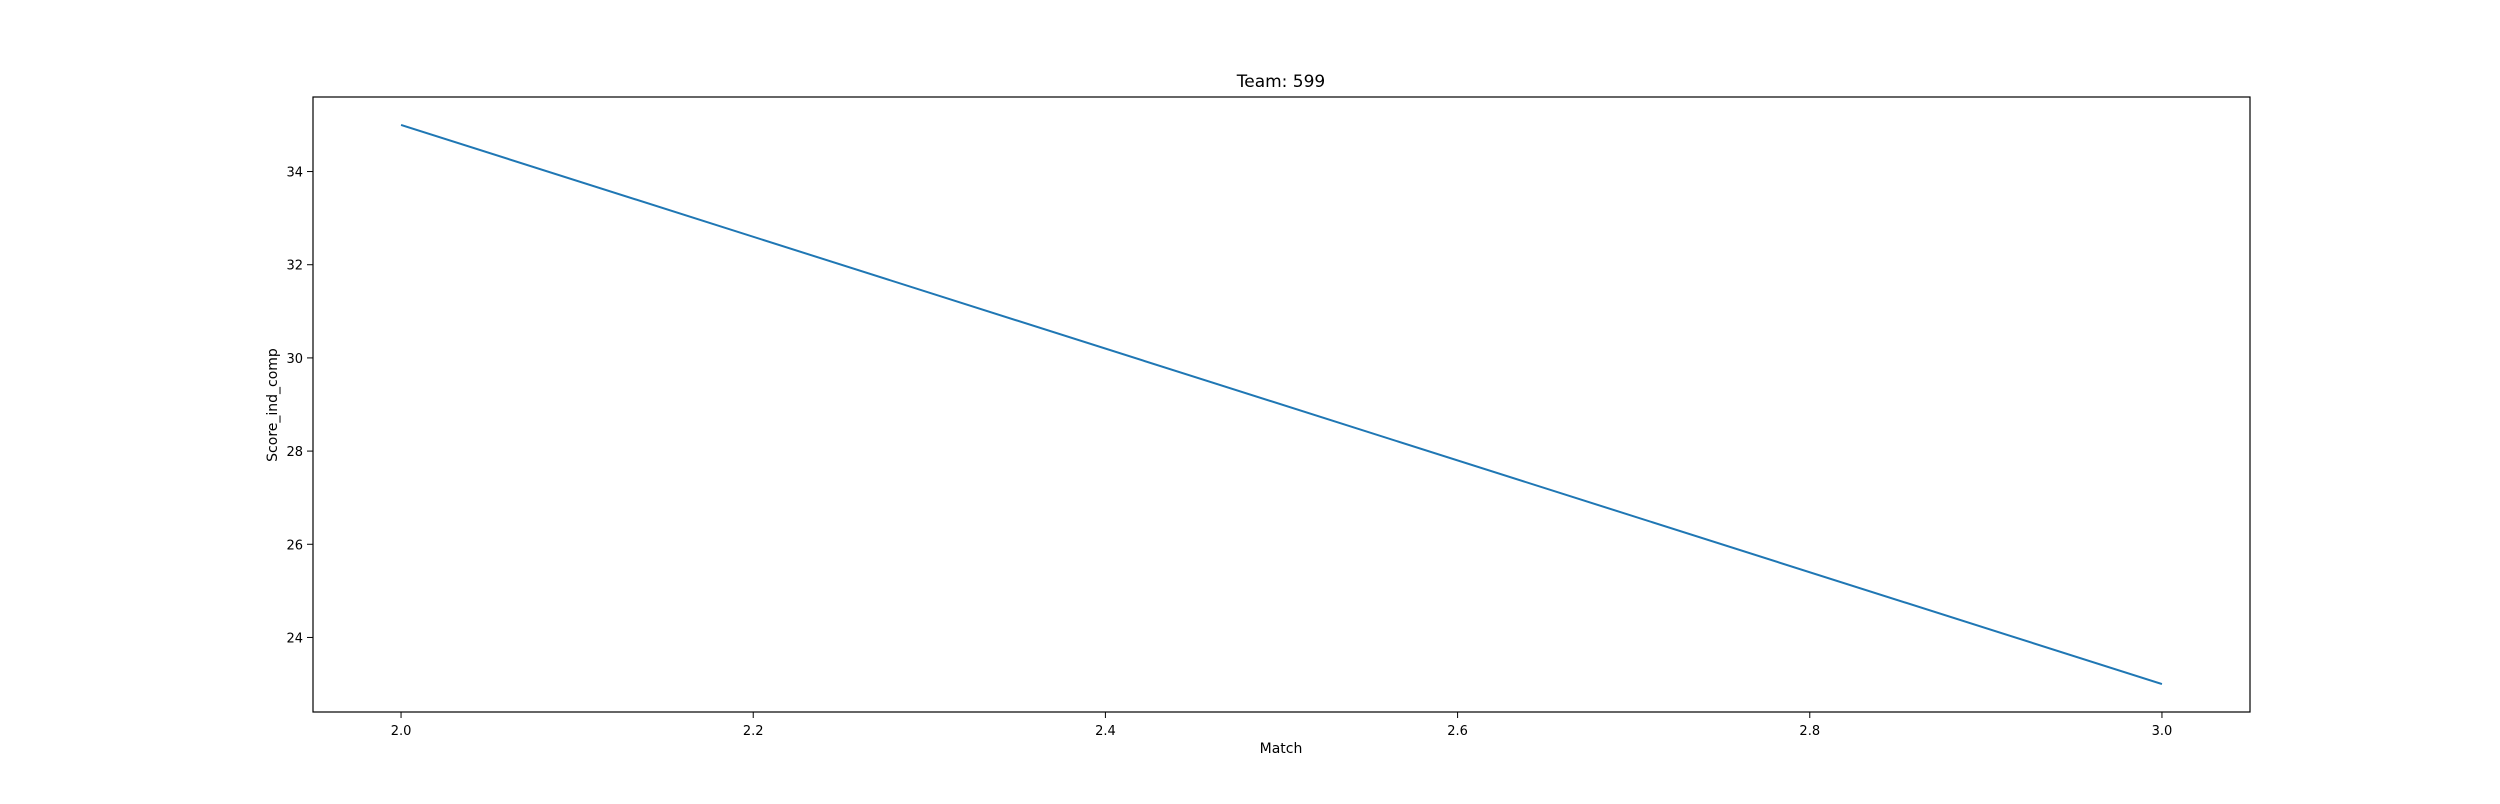 This screenshot has width=2500, height=804. Describe the element at coordinates (753, 731) in the screenshot. I see `x-tick-label: 2.2` at that location.